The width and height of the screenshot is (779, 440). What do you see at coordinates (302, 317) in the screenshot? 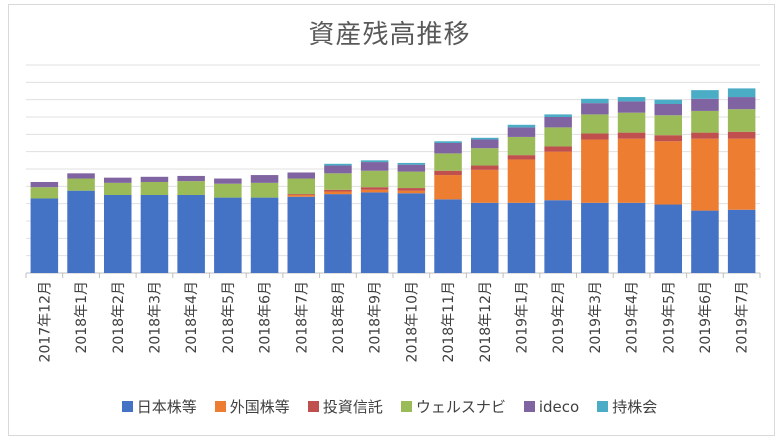
I see `x-tick-label: 2018年7月` at bounding box center [302, 317].